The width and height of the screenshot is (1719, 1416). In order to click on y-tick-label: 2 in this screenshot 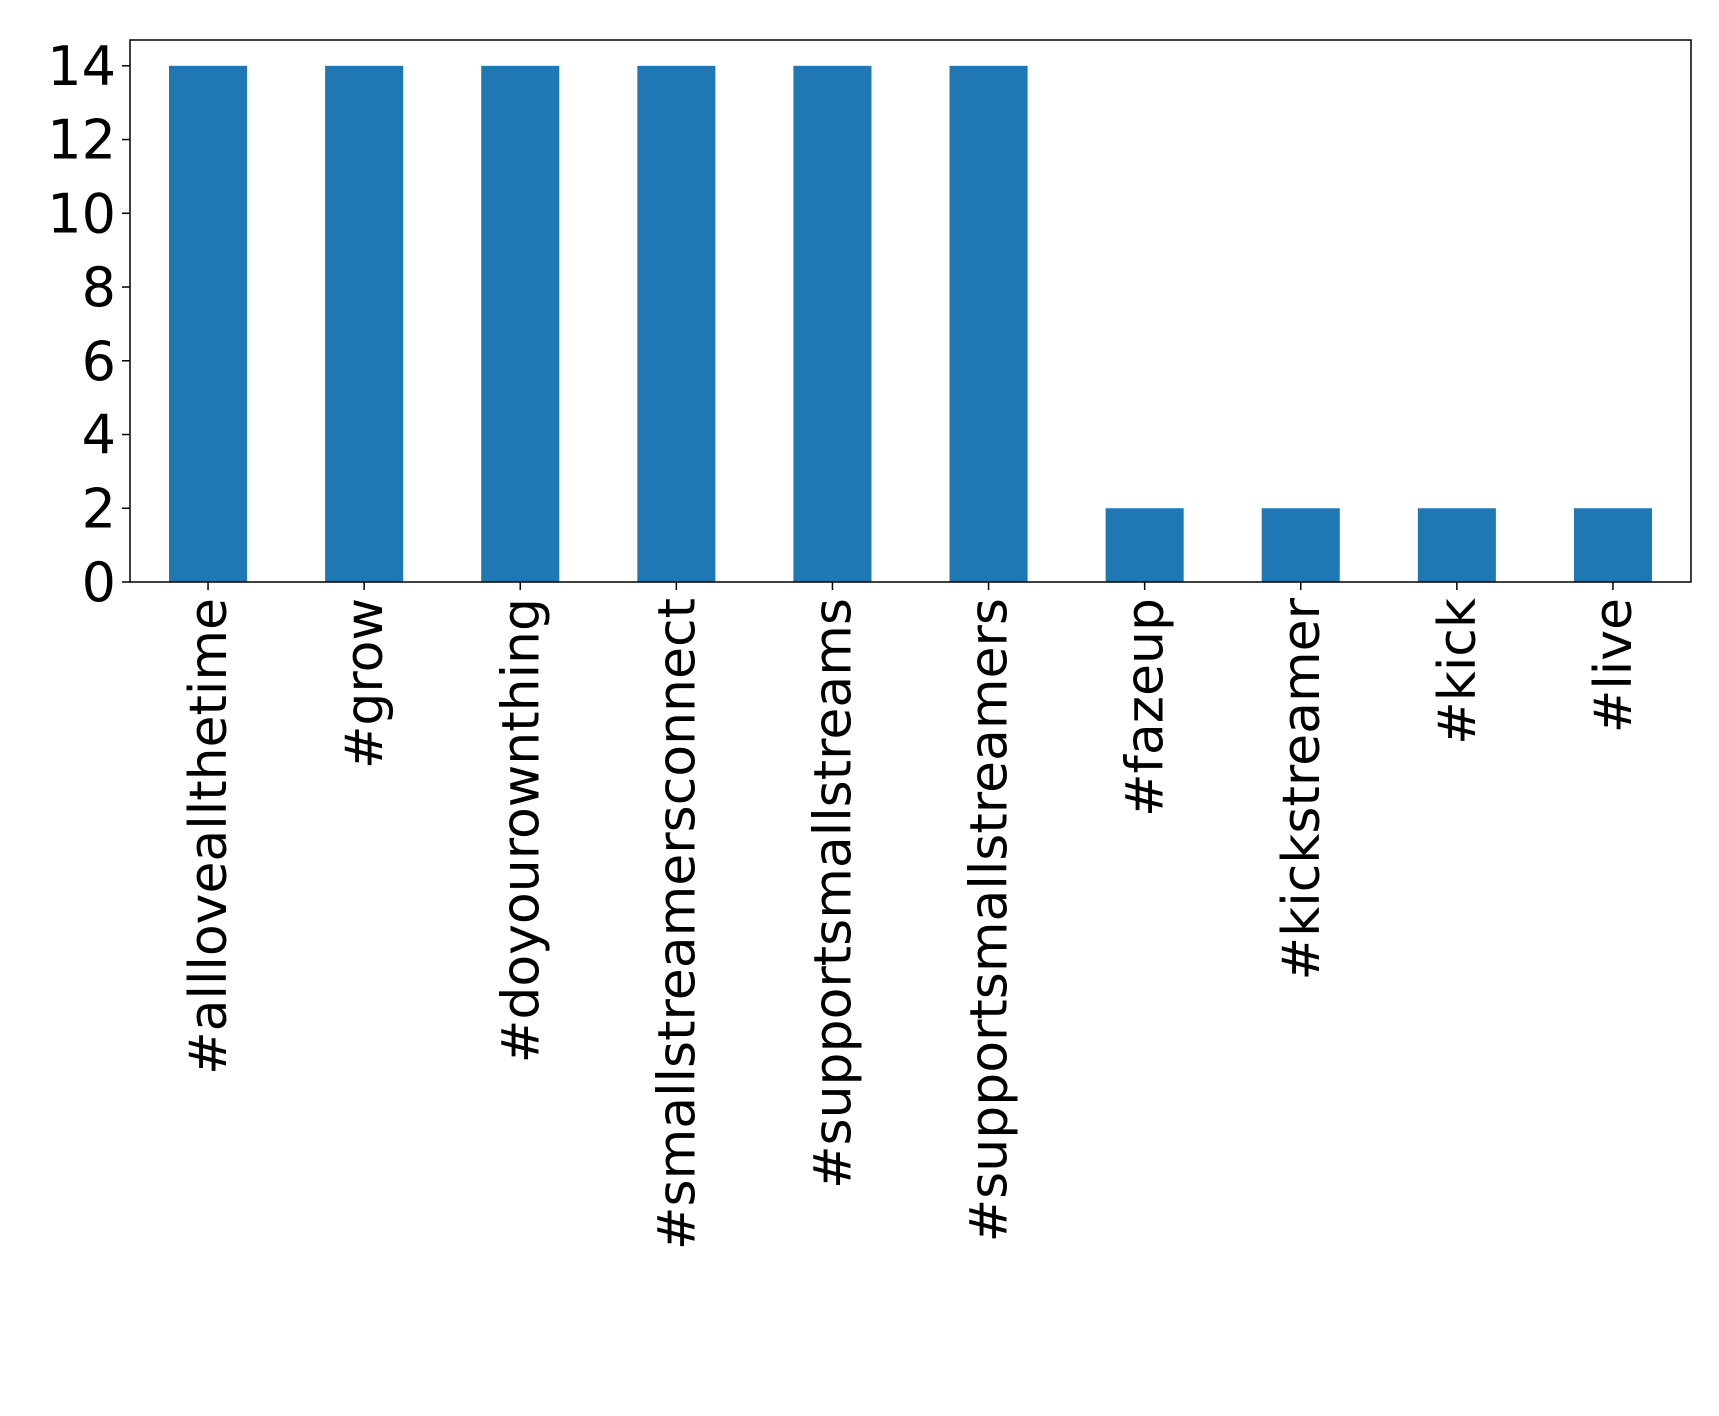, I will do `click(99, 508)`.